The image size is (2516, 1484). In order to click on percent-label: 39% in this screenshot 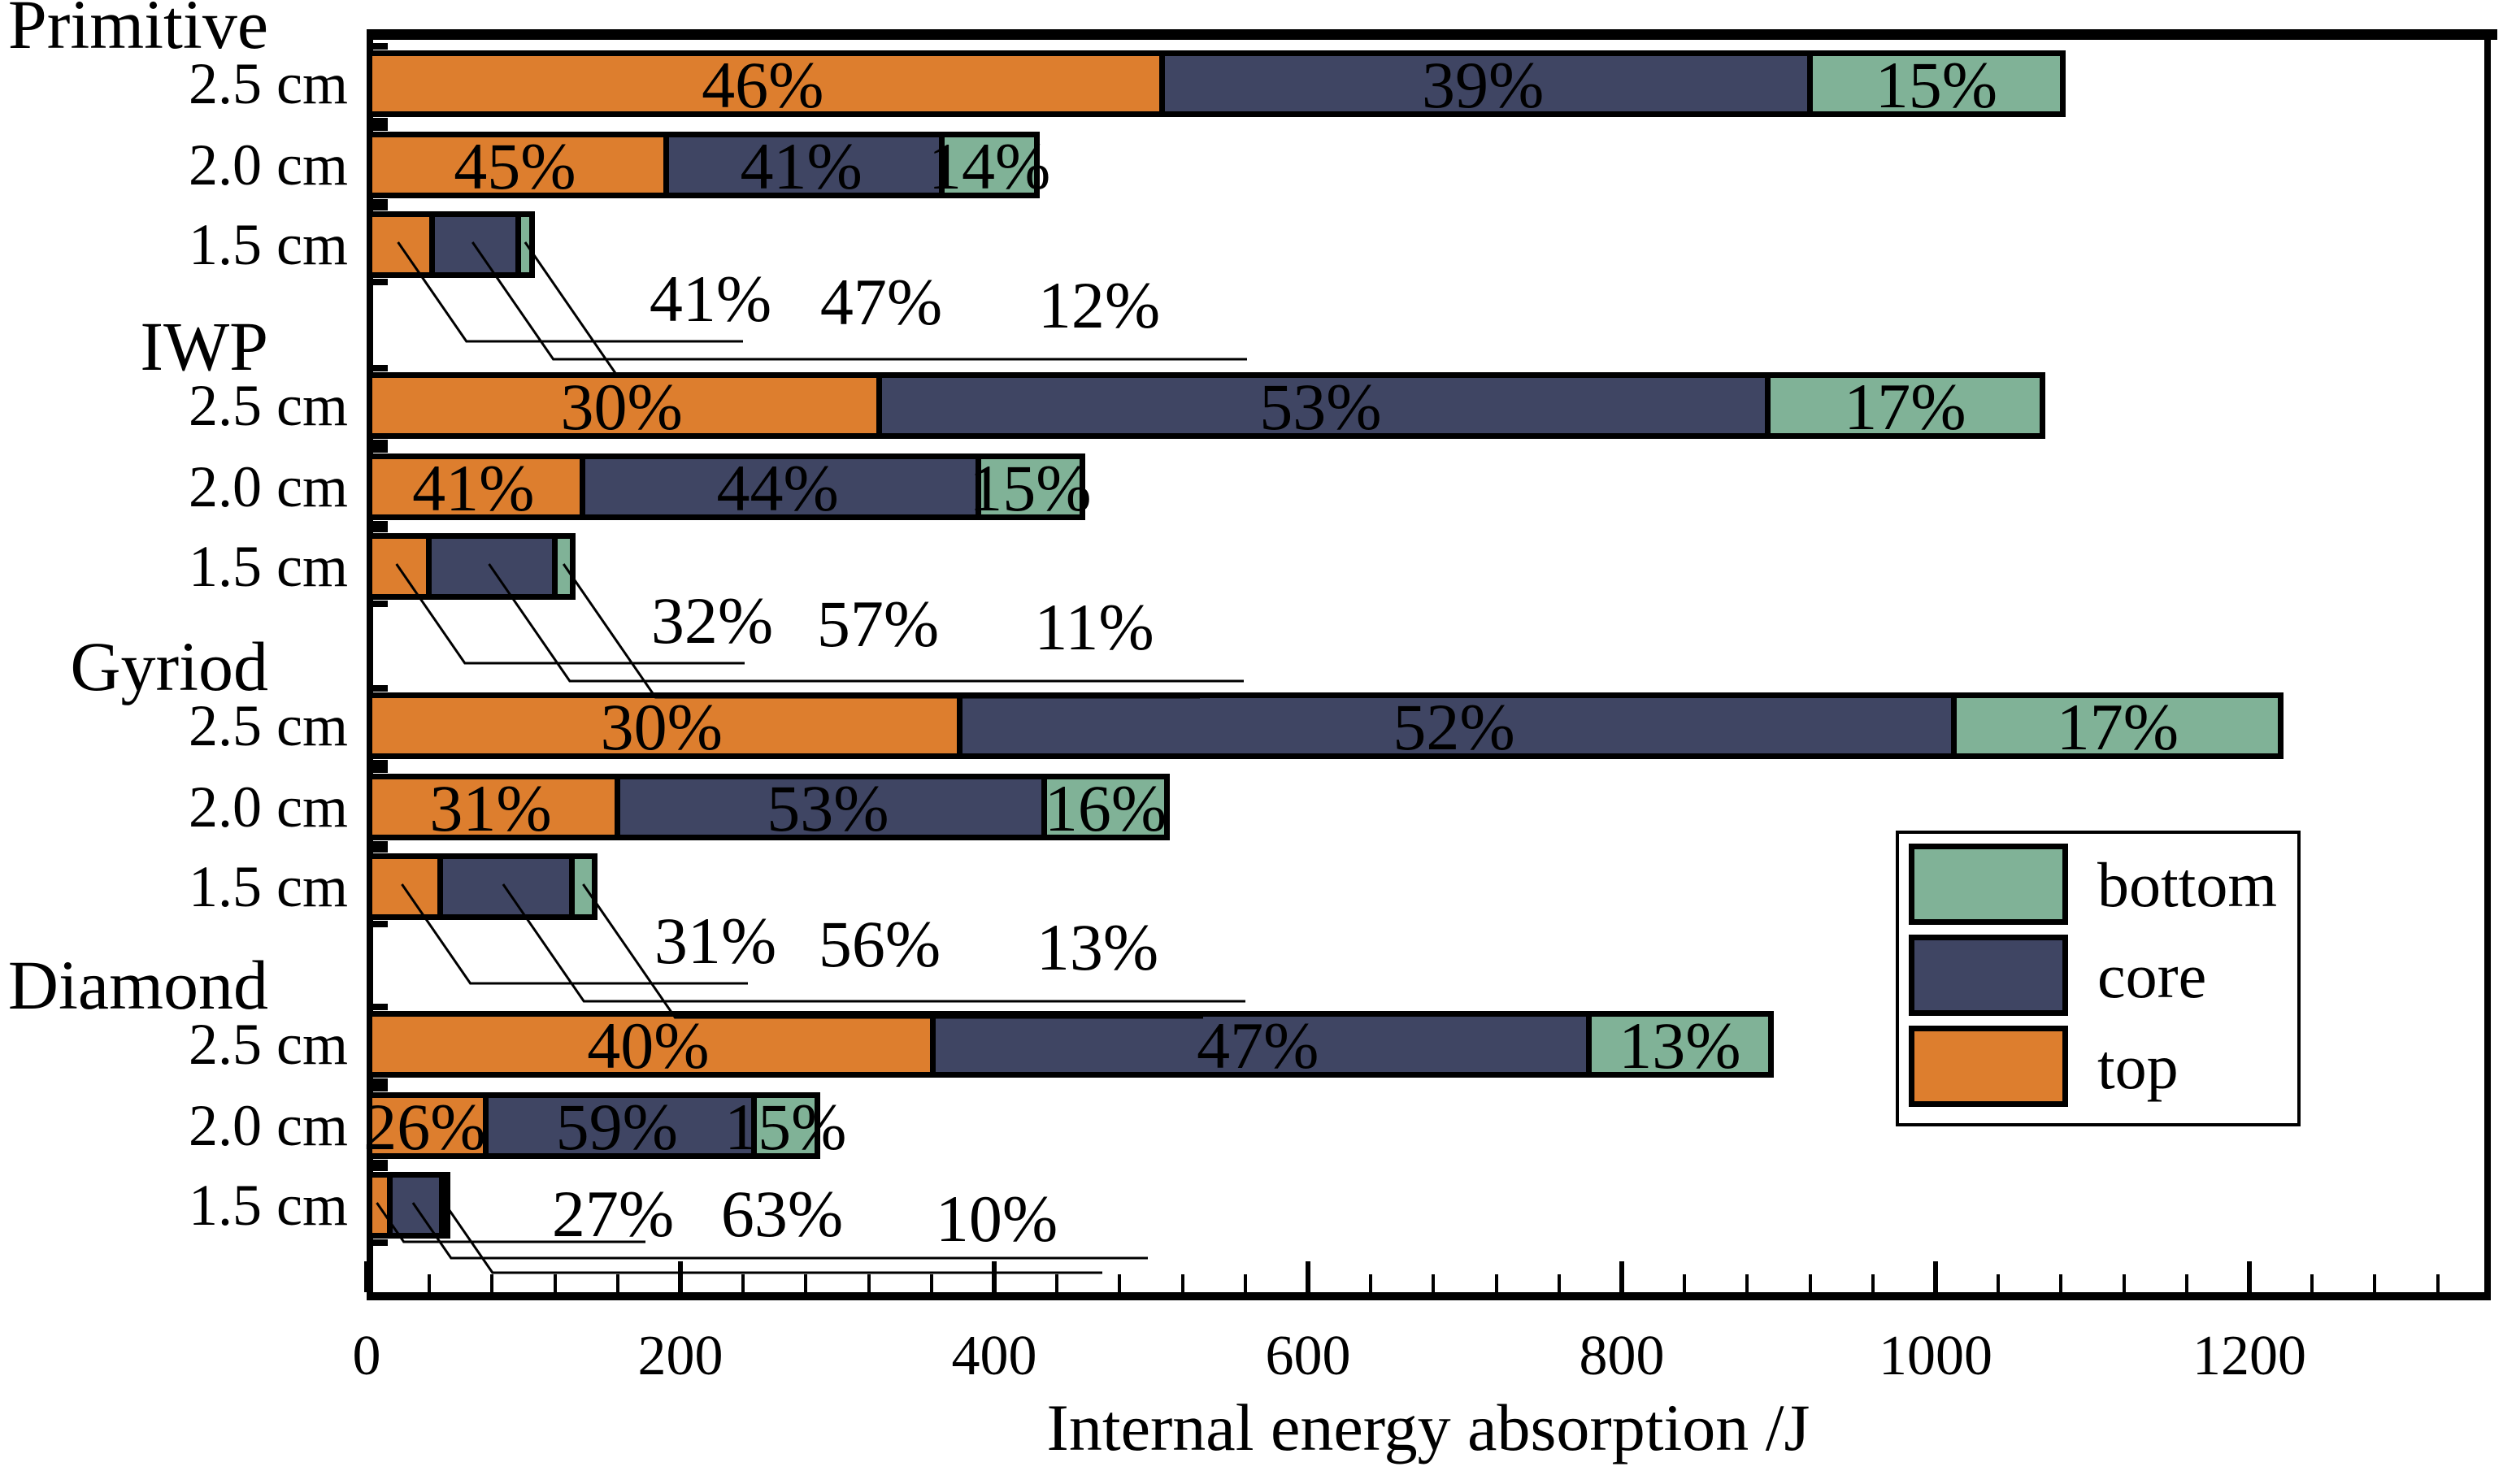, I will do `click(1483, 85)`.